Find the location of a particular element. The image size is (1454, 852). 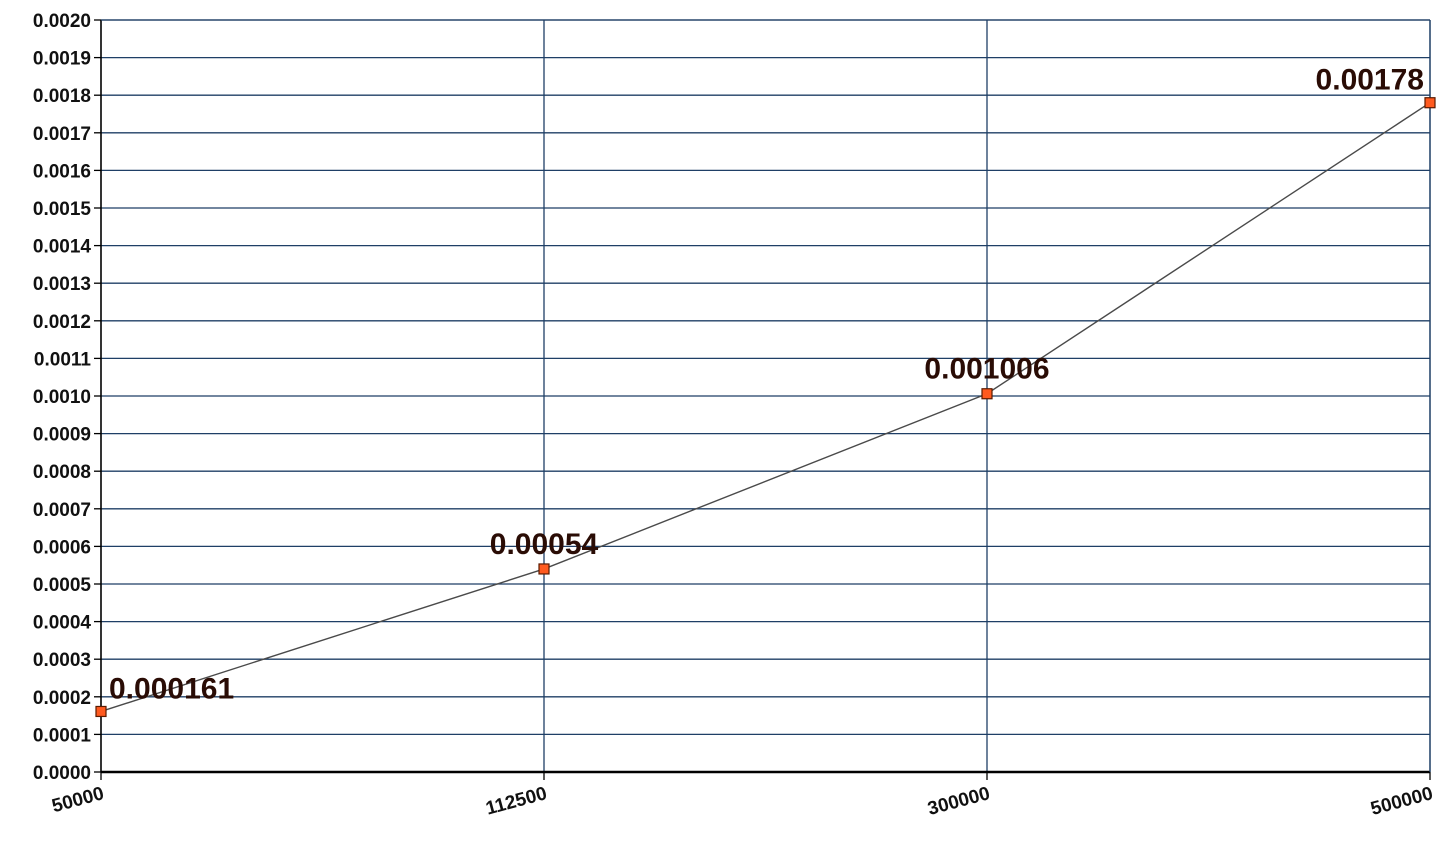

y-tick-label: 0.0007 is located at coordinates (62, 510).